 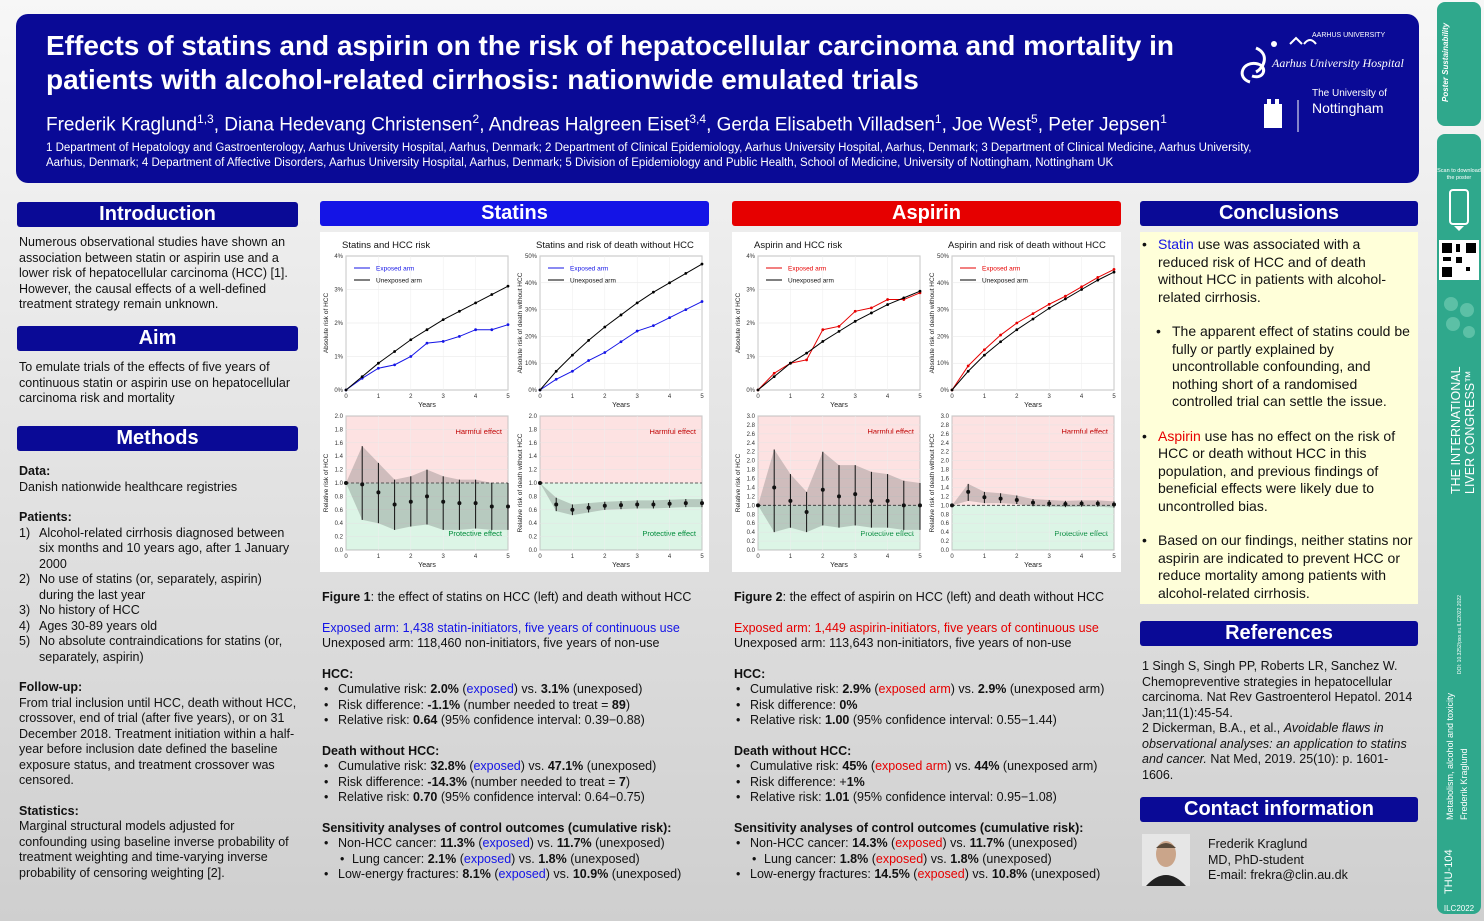 I want to click on aarhus-logo, so click(x=1278, y=60).